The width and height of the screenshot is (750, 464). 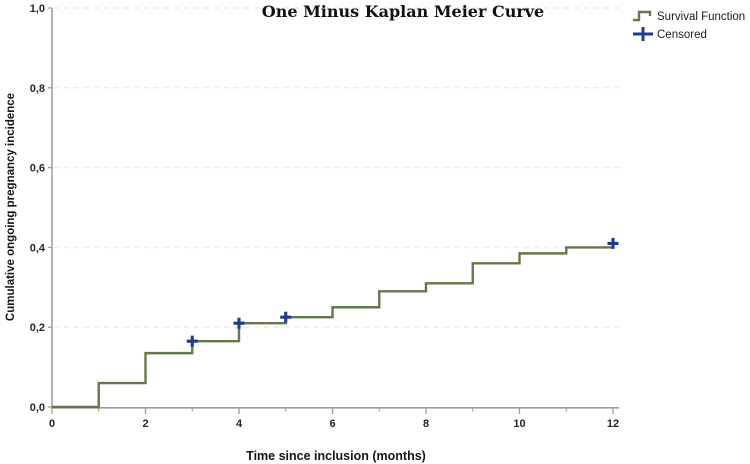 What do you see at coordinates (402, 292) in the screenshot?
I see `censored-markers` at bounding box center [402, 292].